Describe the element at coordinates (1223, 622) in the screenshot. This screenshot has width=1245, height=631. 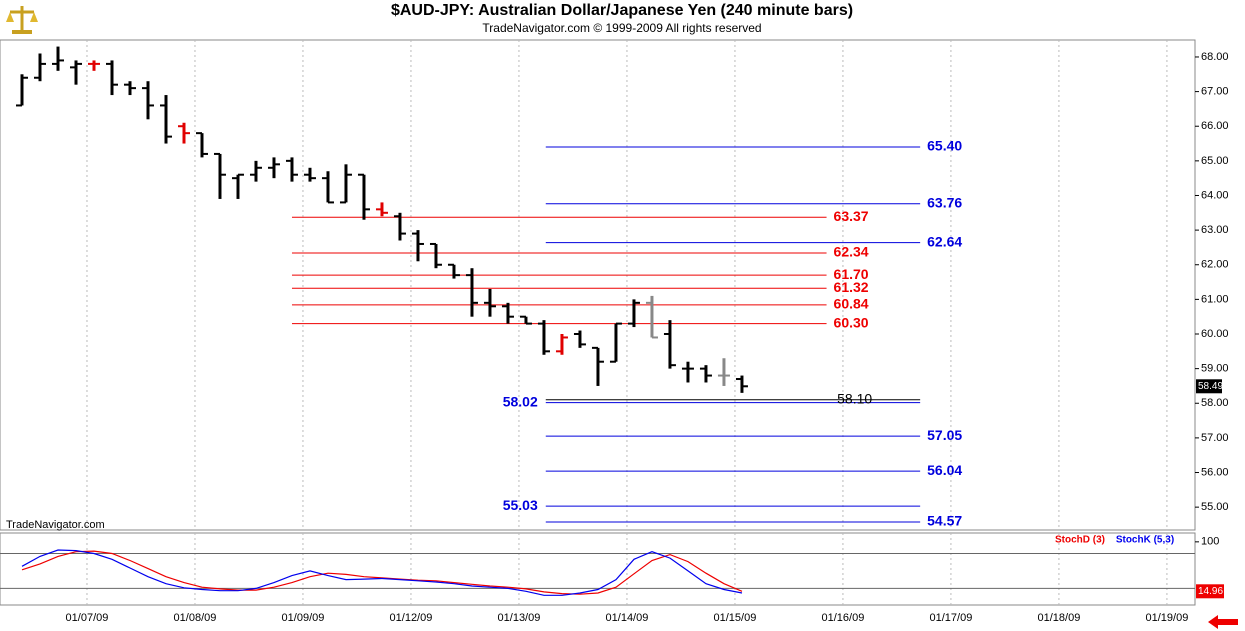
I see `scroll-arrow` at that location.